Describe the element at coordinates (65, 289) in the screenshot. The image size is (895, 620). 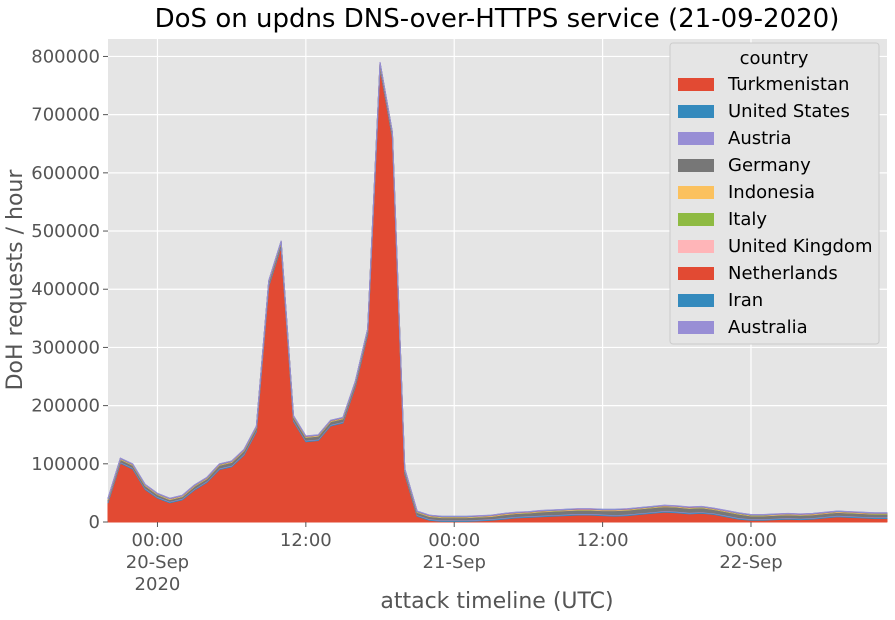
I see `y-tick-label: 400000` at that location.